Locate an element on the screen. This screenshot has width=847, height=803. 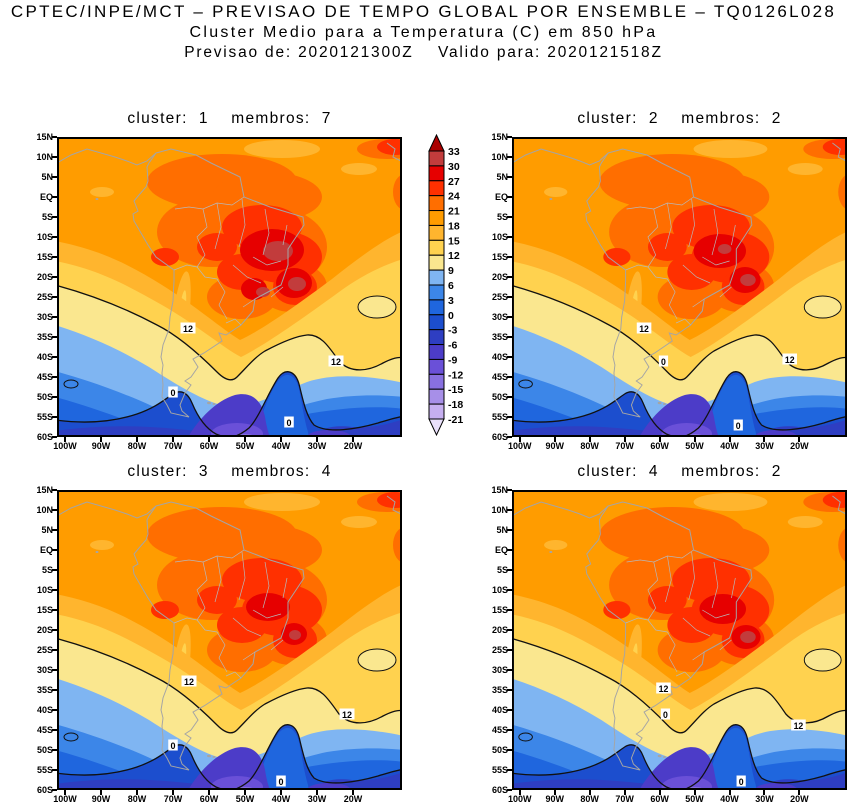
colorbar-arrow-up is located at coordinates (436, 143).